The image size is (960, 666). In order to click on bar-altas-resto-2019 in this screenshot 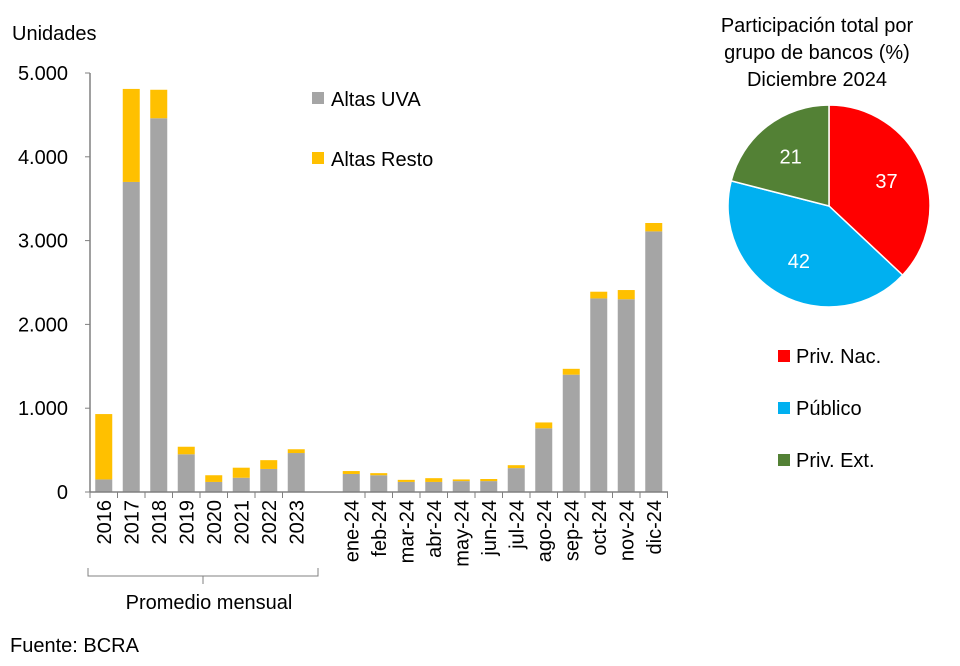, I will do `click(186, 450)`.